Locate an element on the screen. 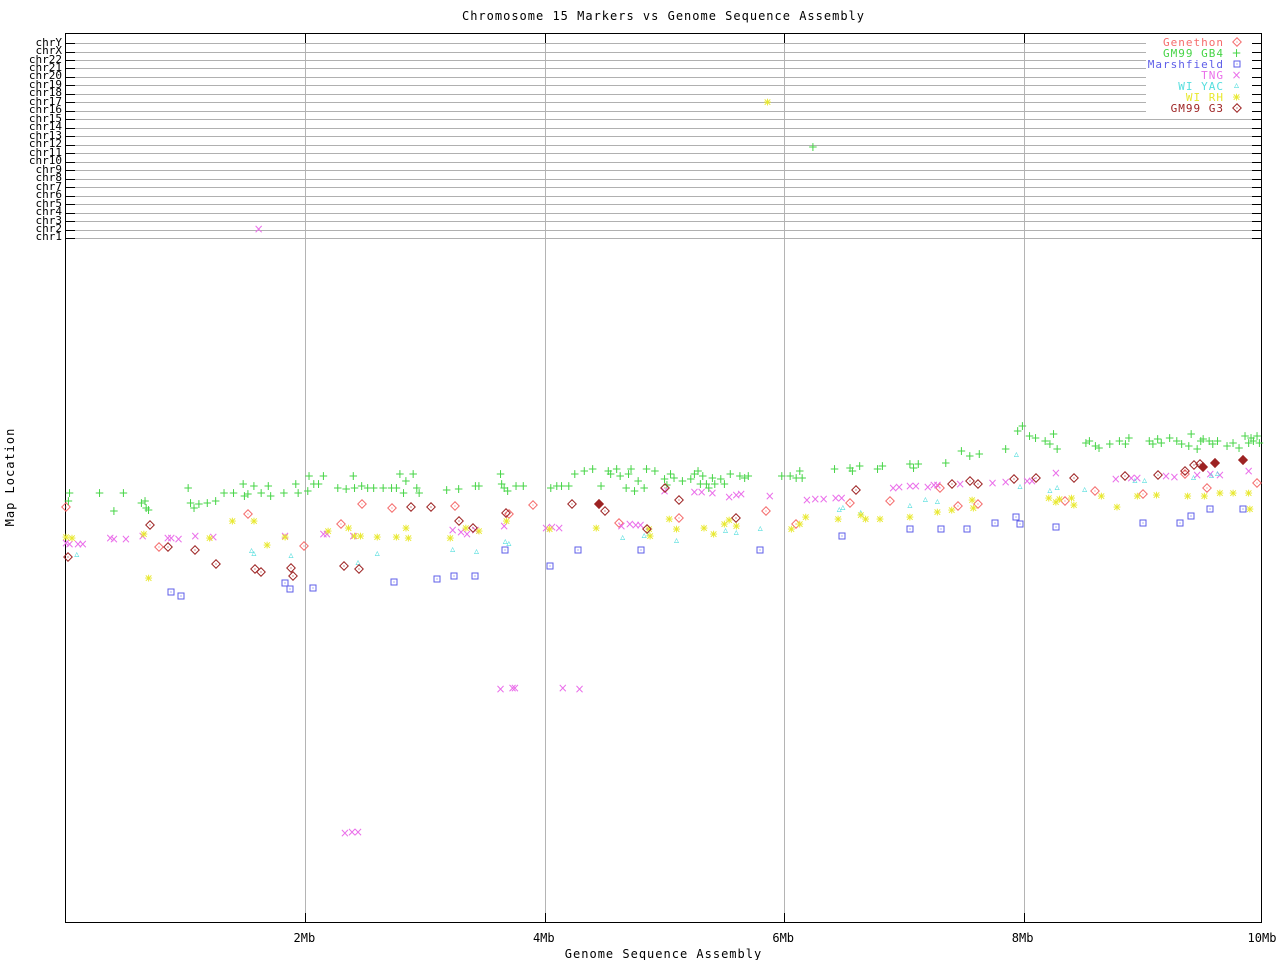 The width and height of the screenshot is (1280, 960). x-tick-mark is located at coordinates (785, 38).